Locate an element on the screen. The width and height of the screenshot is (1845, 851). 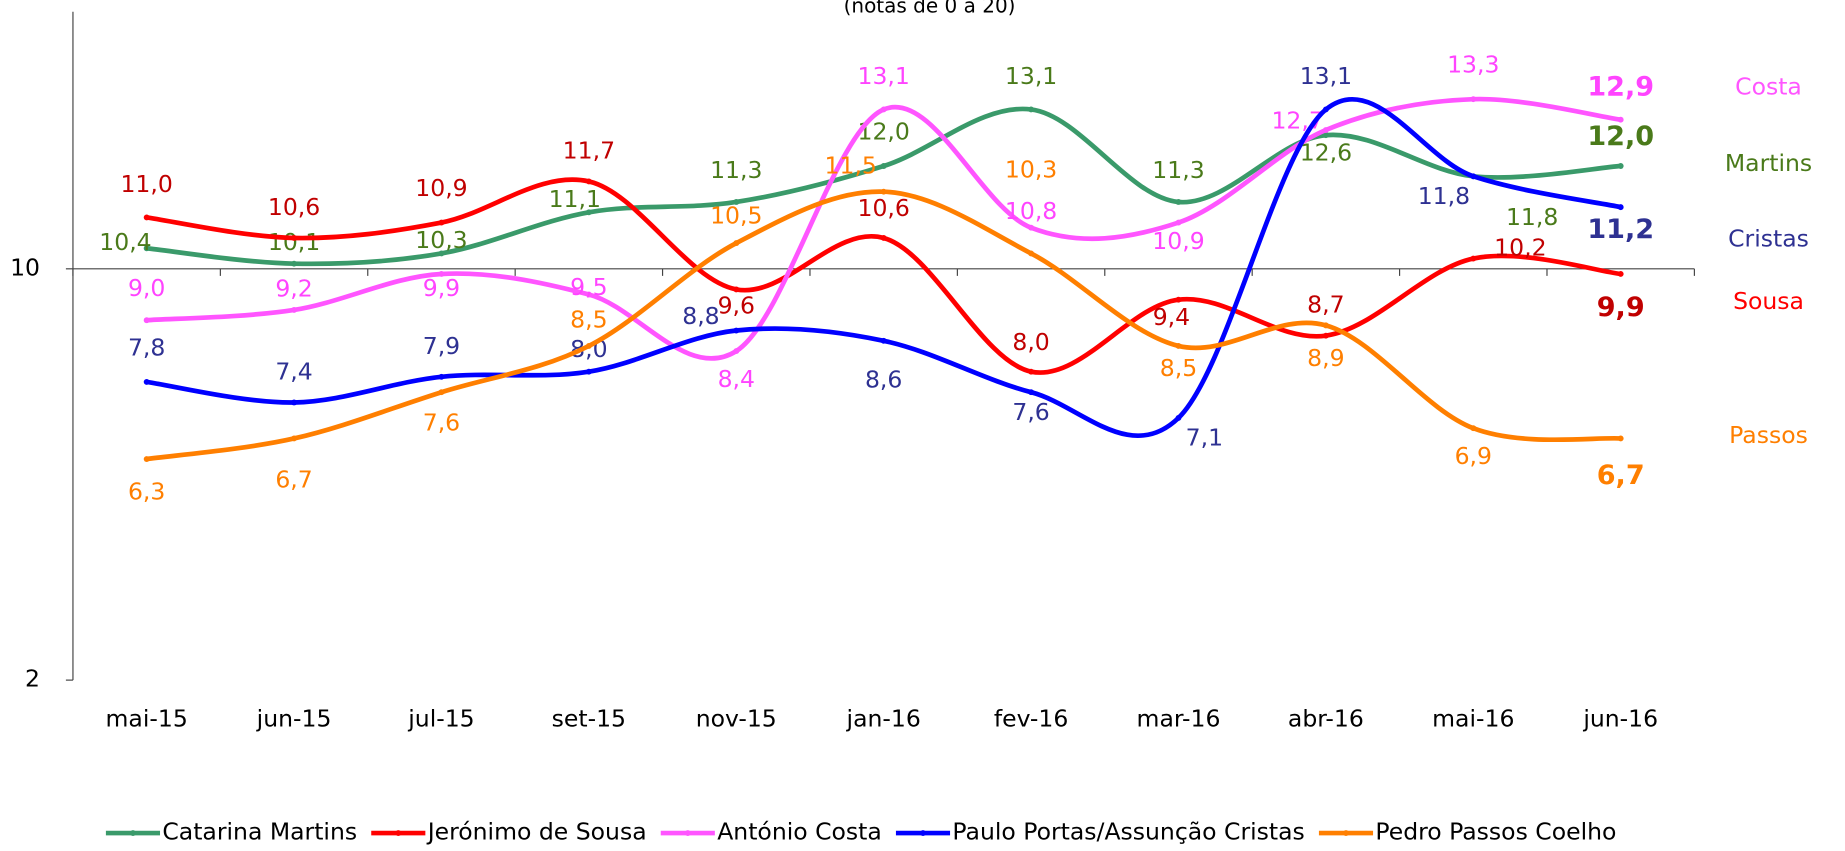
end-value-label: 12,0 is located at coordinates (1620, 136).